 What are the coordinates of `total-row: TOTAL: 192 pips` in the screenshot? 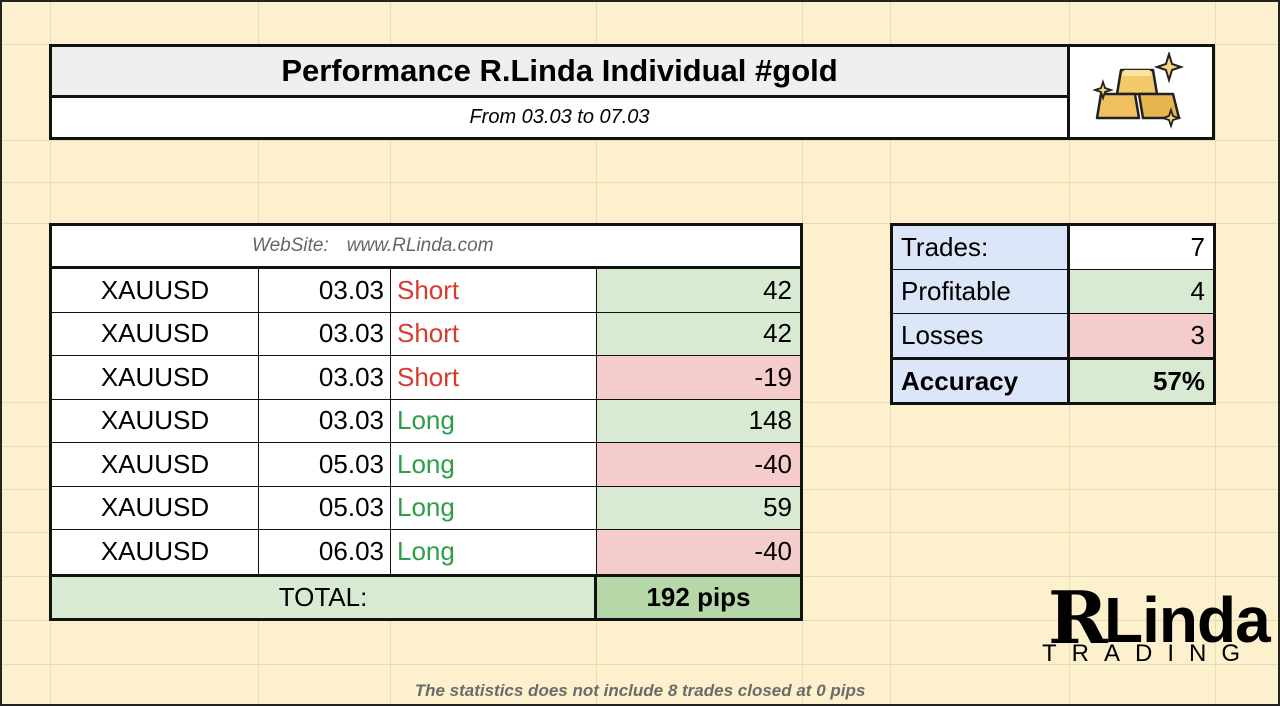 It's located at (426, 595).